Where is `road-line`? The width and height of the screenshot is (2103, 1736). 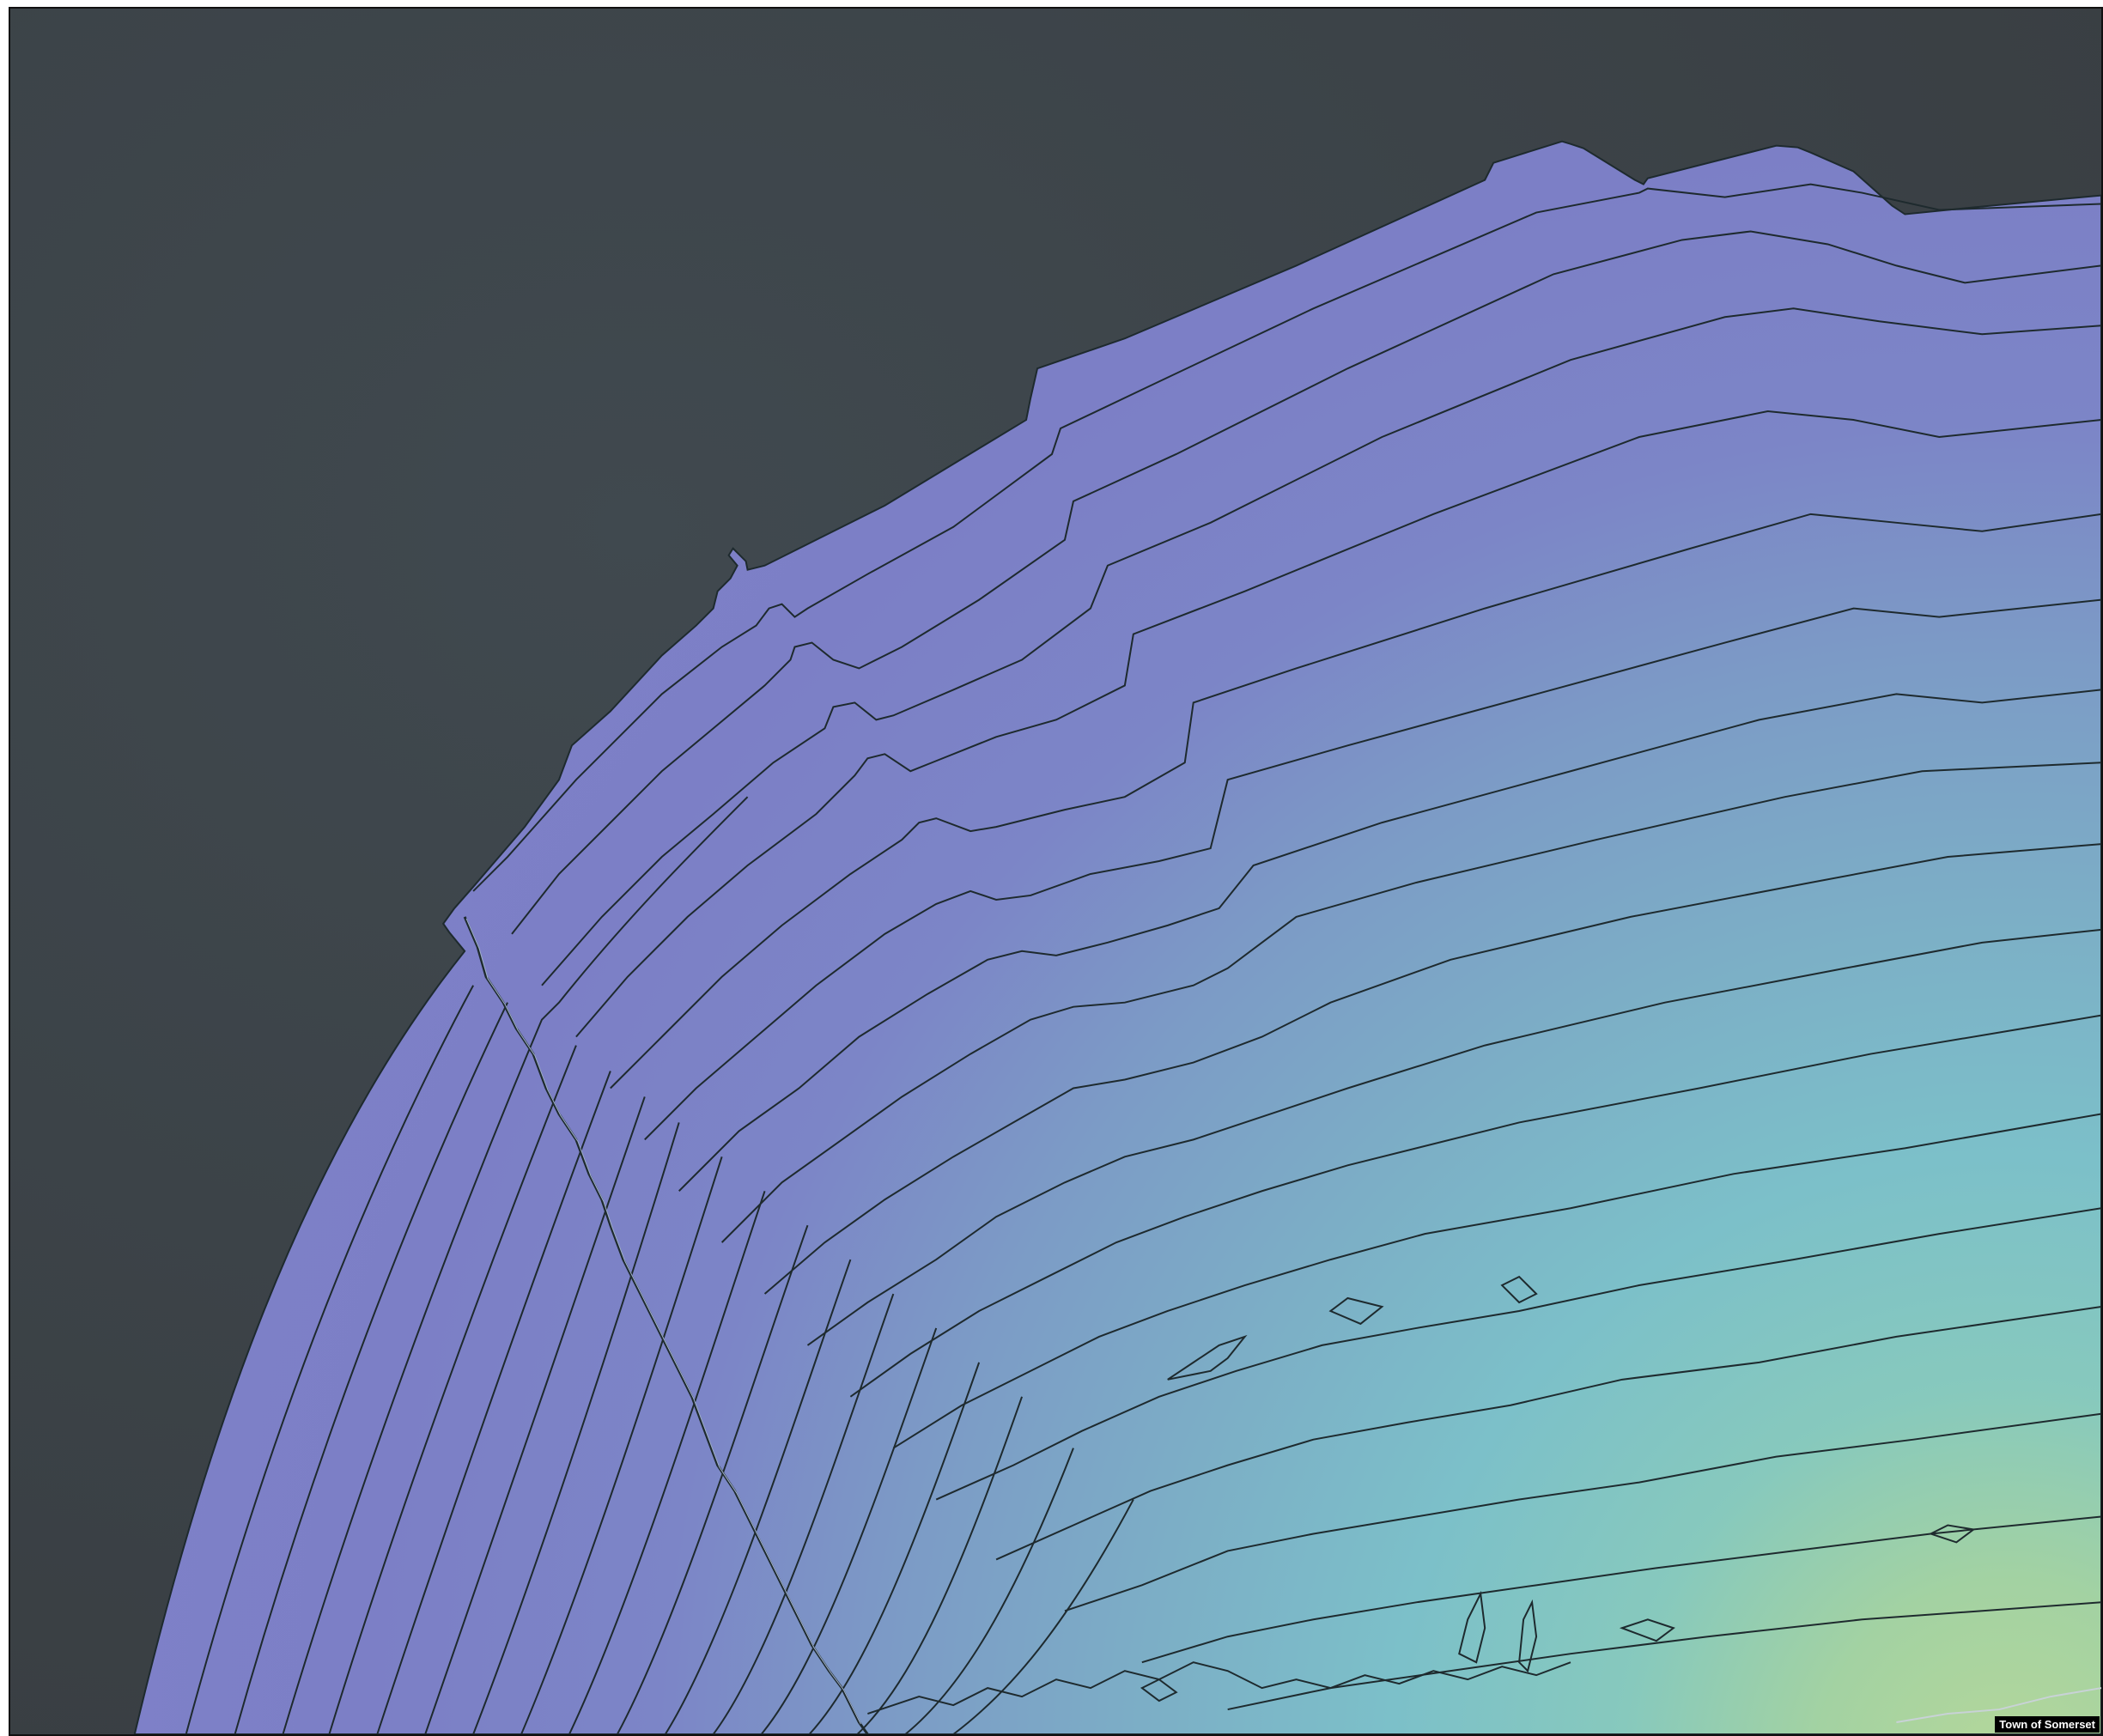 road-line is located at coordinates (1998, 1705).